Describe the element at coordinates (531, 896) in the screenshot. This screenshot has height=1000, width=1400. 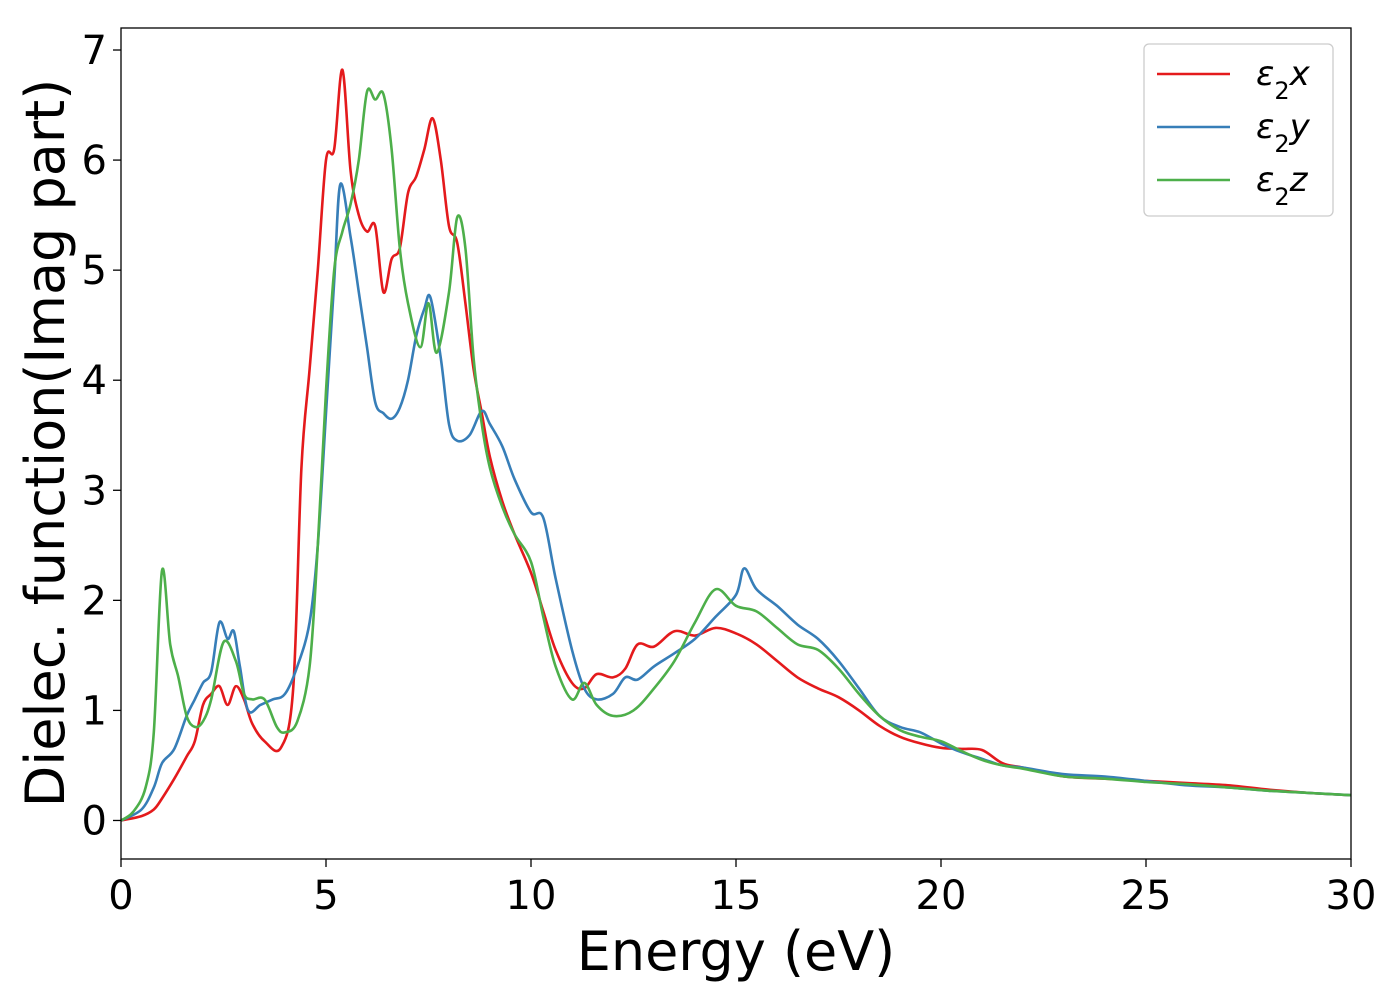
I see `x-tick-label: 10` at that location.